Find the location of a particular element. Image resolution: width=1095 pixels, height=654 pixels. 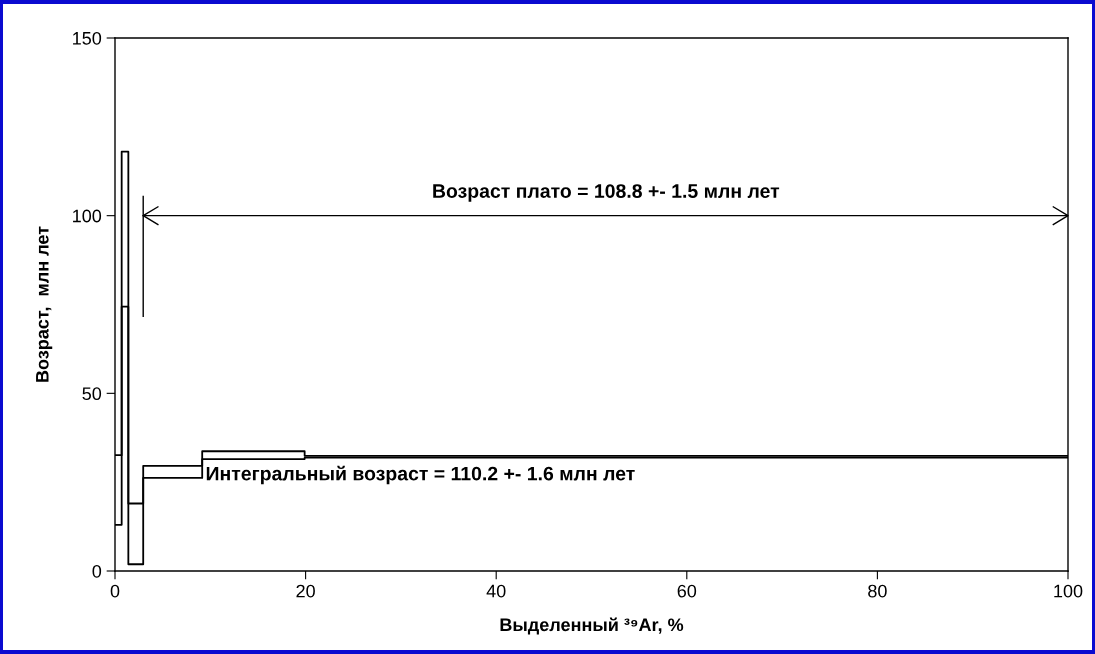

x-tick-label: 100 is located at coordinates (1068, 591).